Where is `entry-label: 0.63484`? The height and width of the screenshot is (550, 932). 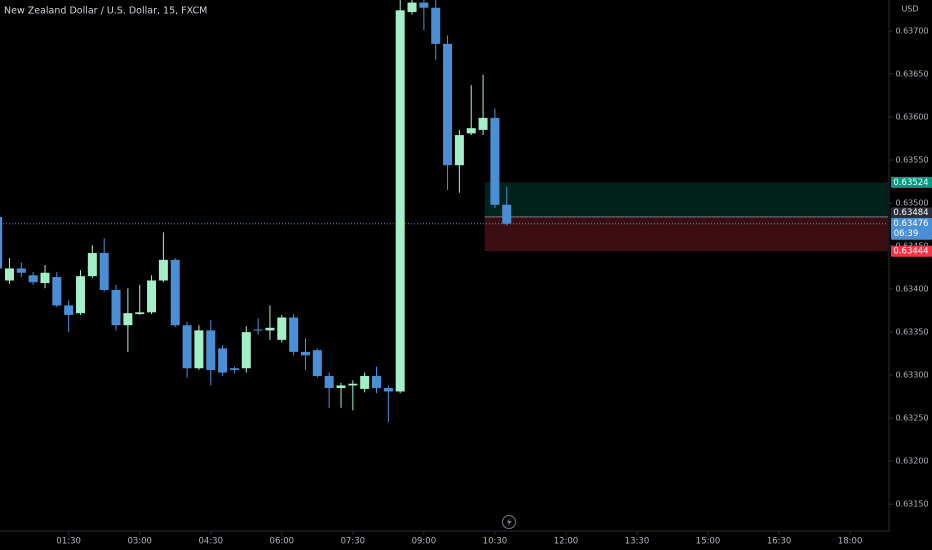
entry-label: 0.63484 is located at coordinates (910, 213).